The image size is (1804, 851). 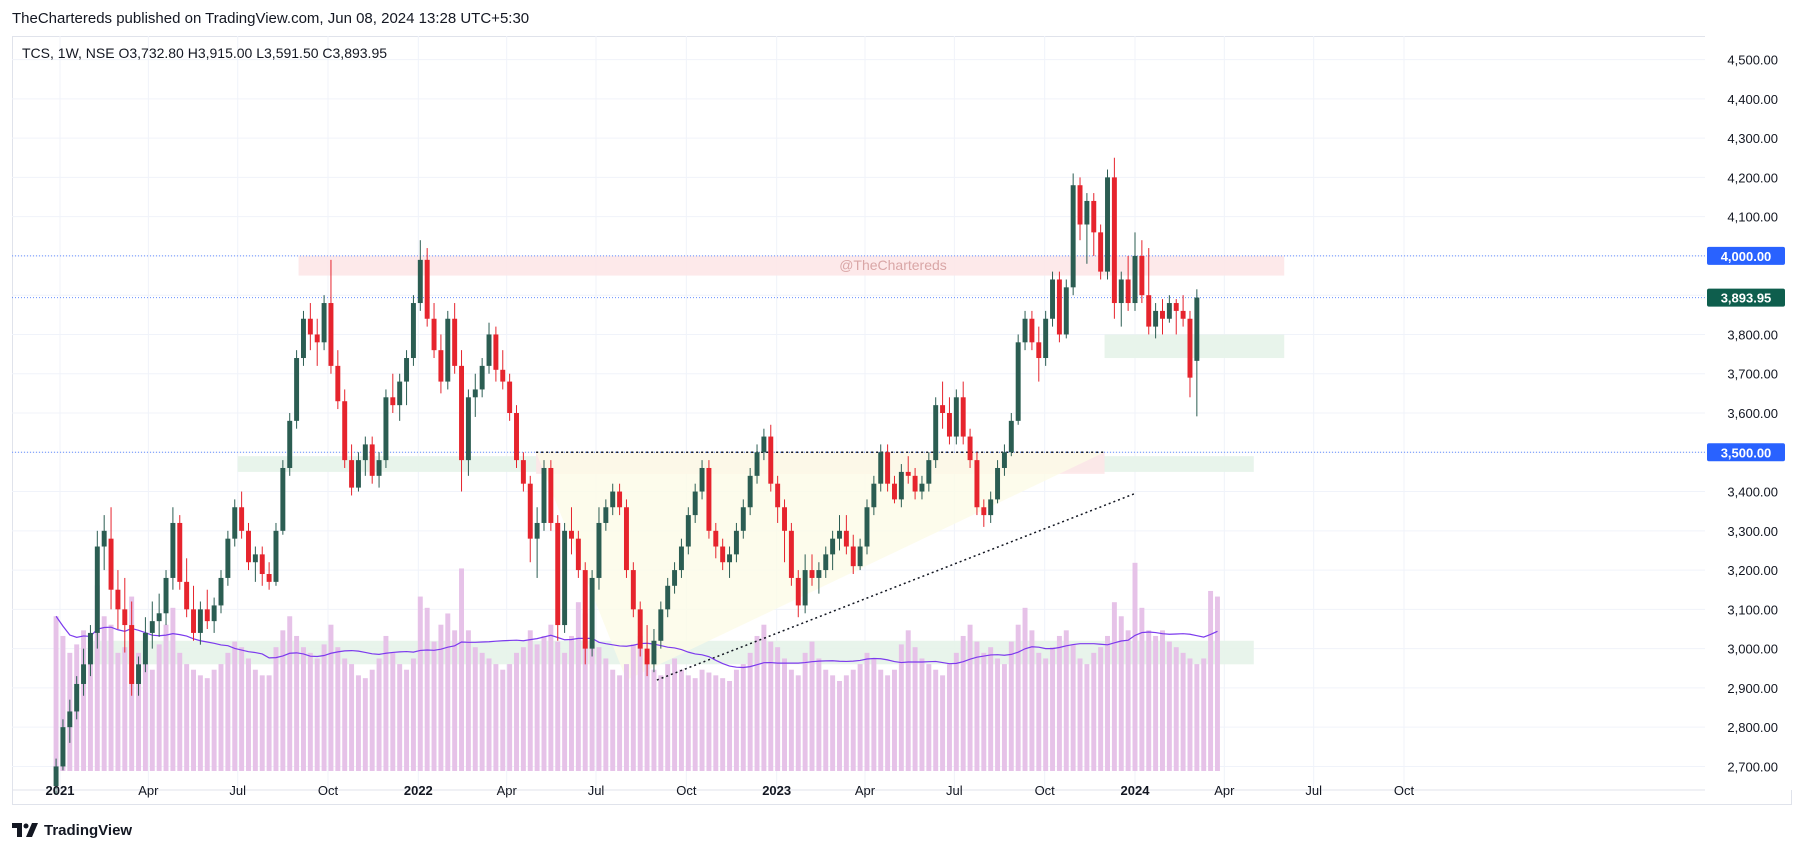 I want to click on price-tick-label: 3,300.00, so click(x=1752, y=531).